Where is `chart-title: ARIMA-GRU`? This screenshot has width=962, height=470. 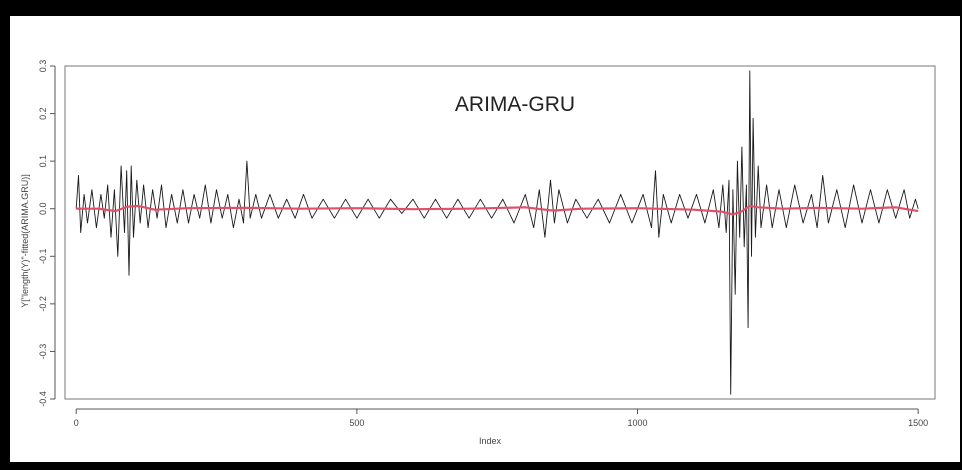
chart-title: ARIMA-GRU is located at coordinates (515, 104).